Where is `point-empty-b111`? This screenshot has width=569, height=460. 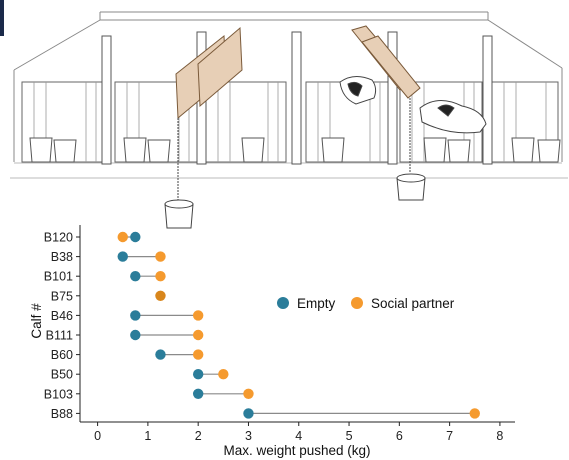
point-empty-b111 is located at coordinates (135, 335).